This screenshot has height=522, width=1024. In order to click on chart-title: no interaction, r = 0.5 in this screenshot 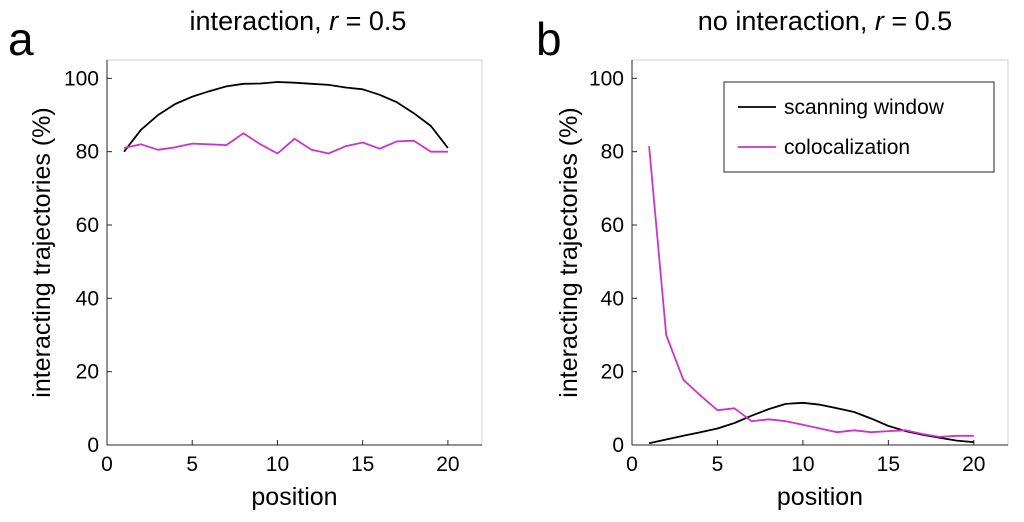, I will do `click(825, 21)`.